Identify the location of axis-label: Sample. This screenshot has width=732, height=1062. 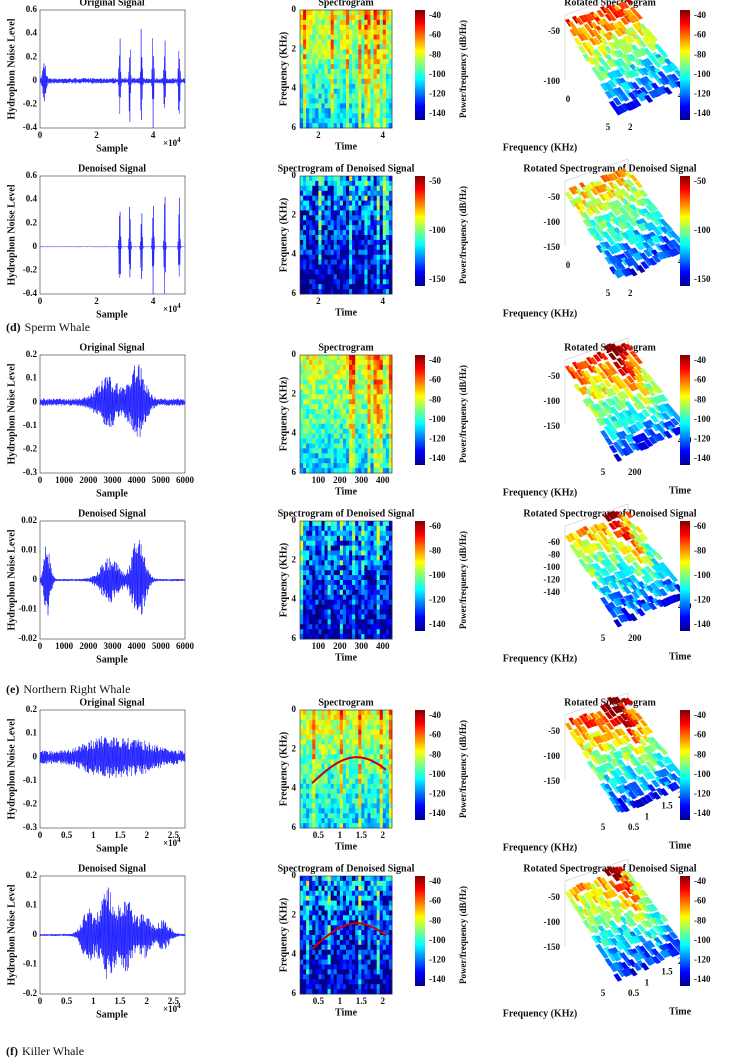
(112, 314).